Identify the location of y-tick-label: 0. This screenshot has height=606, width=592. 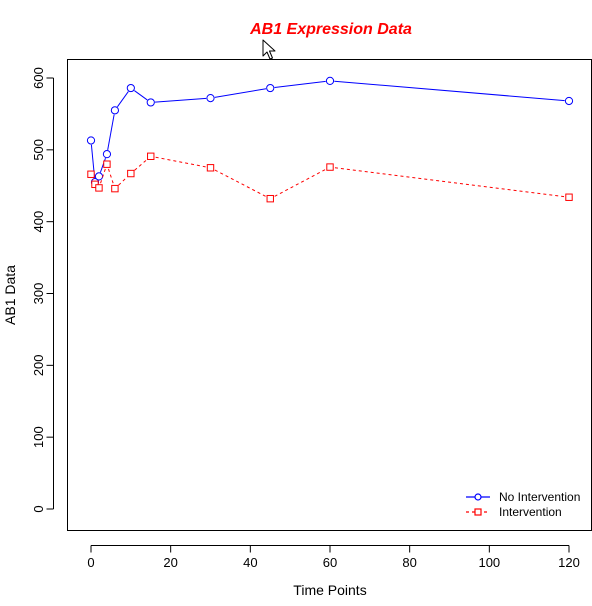
(38, 508).